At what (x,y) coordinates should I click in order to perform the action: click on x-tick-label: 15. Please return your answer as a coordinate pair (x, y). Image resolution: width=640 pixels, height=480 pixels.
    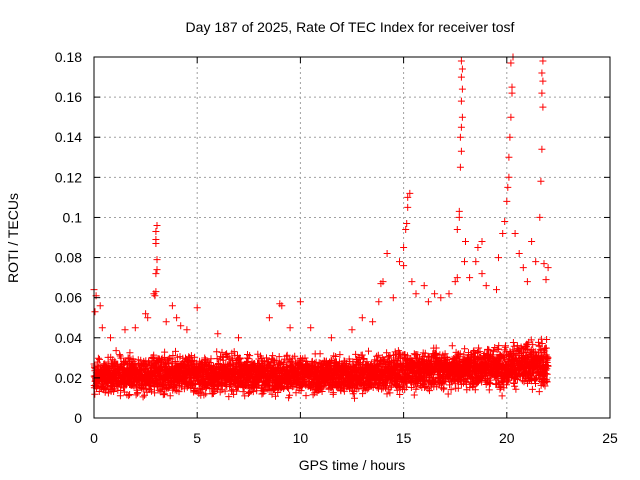
    Looking at the image, I should click on (404, 438).